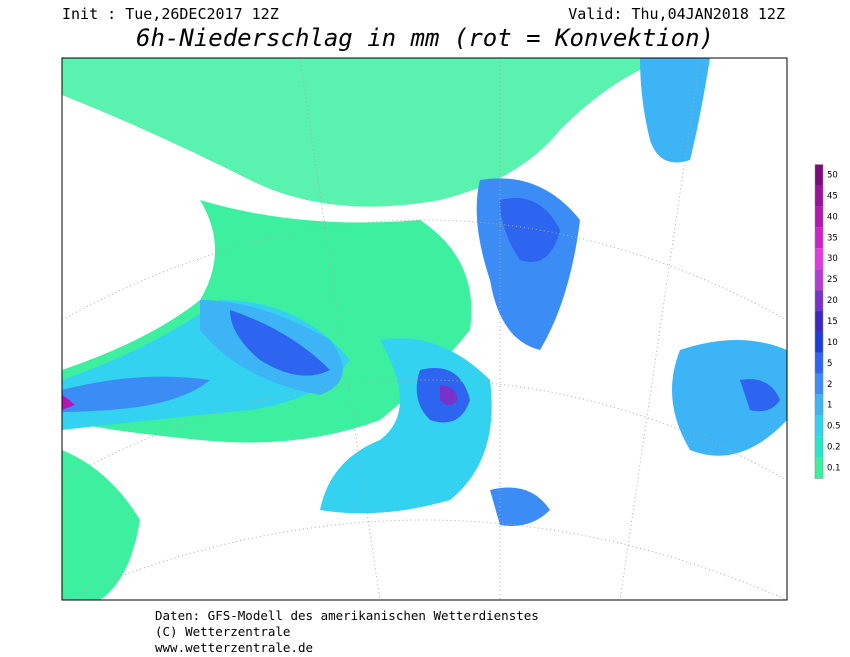 The height and width of the screenshot is (657, 850). What do you see at coordinates (832, 280) in the screenshot?
I see `colorbar-label: 25` at bounding box center [832, 280].